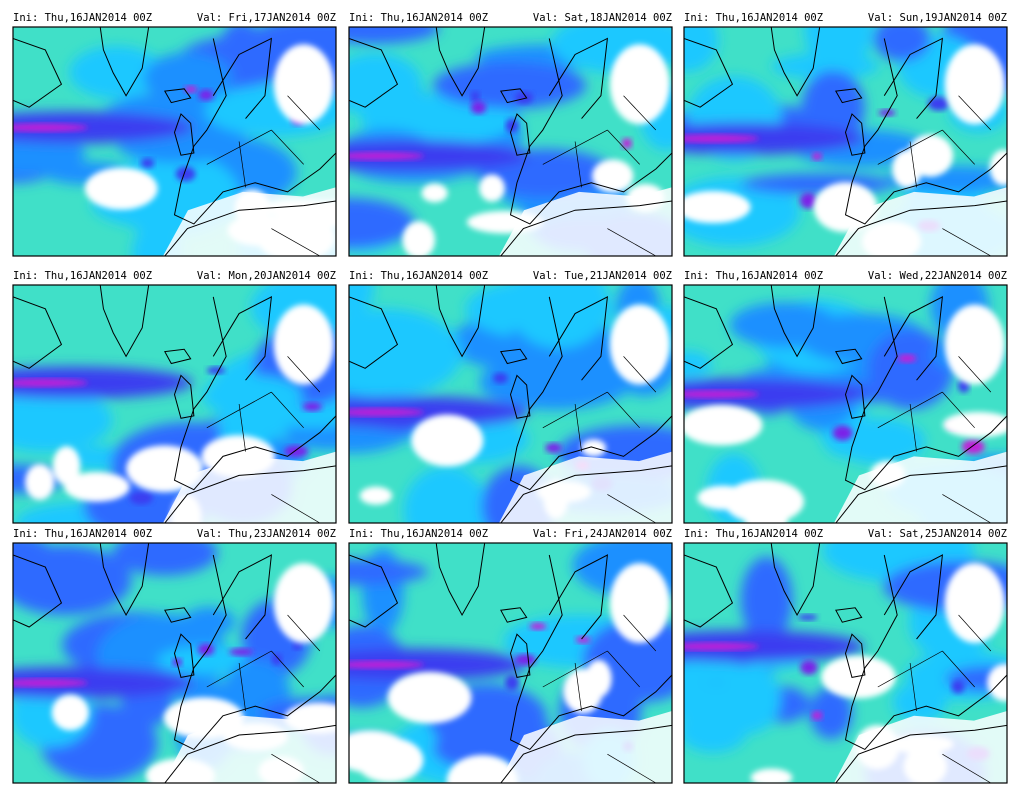 This screenshot has width=1019, height=797. What do you see at coordinates (602, 18) in the screenshot?
I see `valid-time-label: Val: Sat,18JAN2014 00Z` at bounding box center [602, 18].